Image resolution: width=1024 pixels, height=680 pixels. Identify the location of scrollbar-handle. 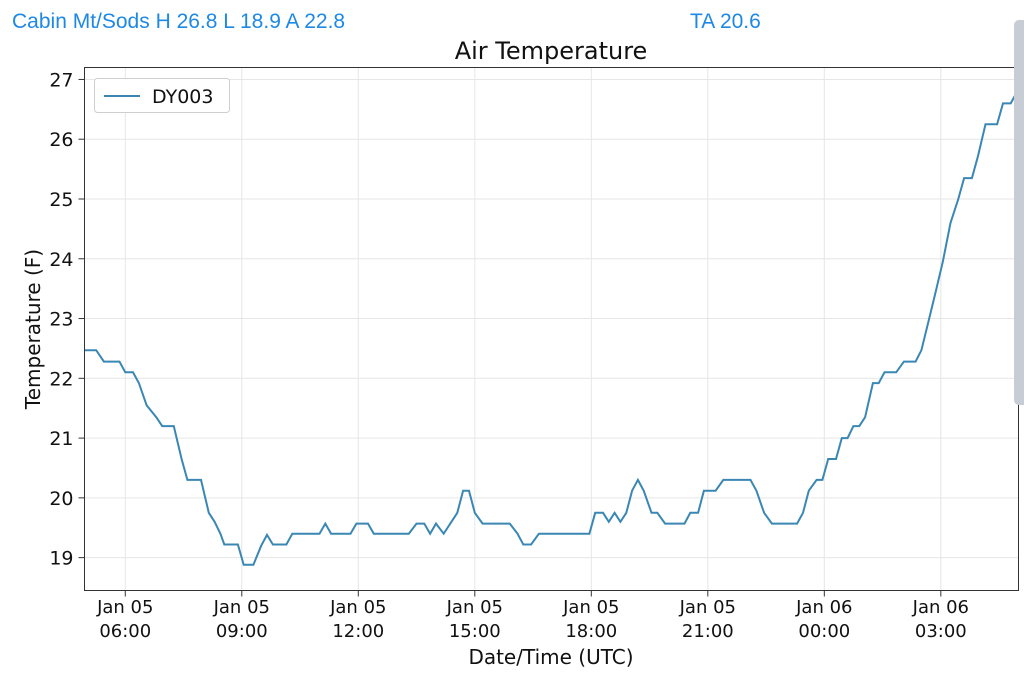
(1019, 212).